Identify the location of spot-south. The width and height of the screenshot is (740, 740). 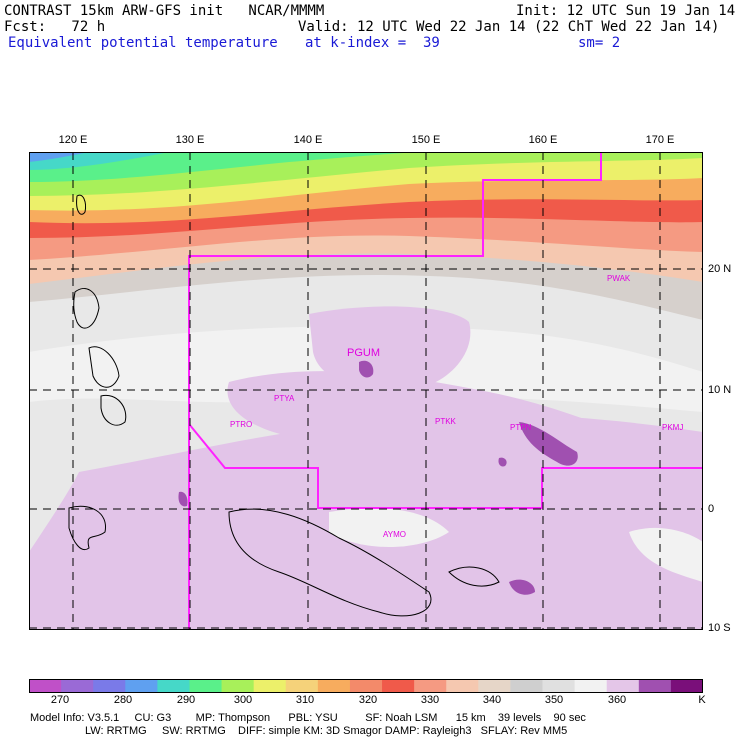
(522, 587).